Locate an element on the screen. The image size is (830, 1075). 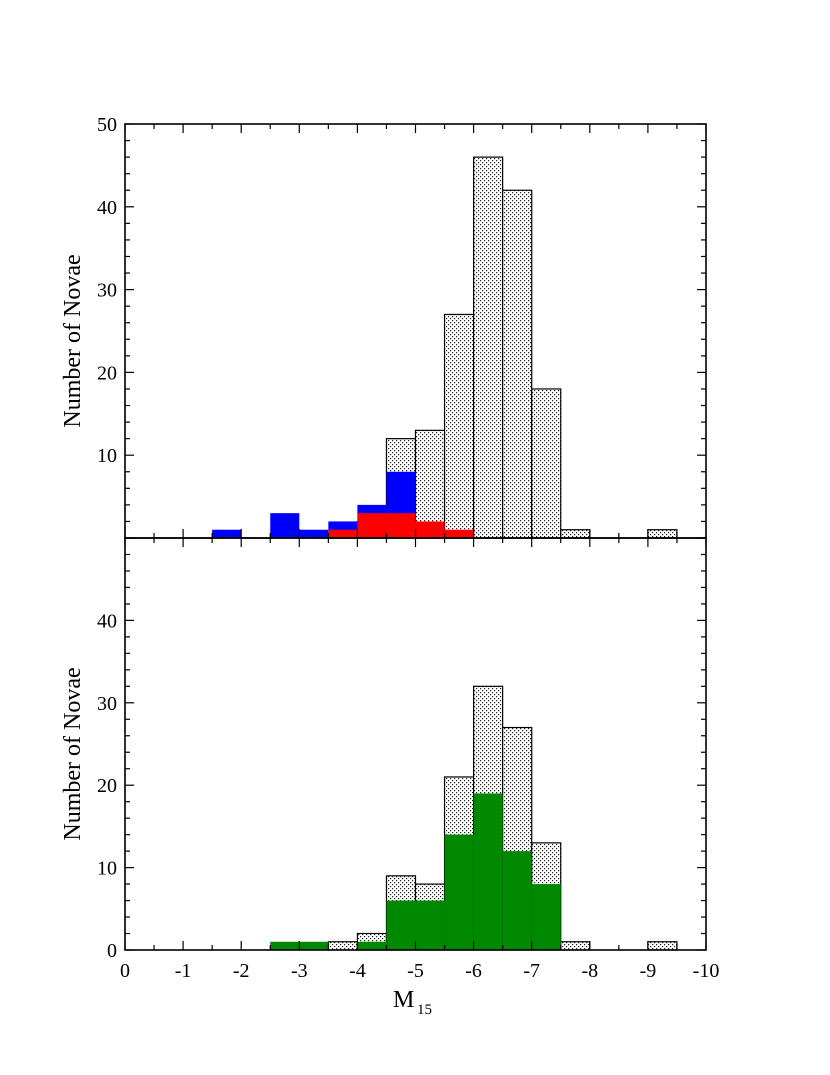
x-tick-label: -9 is located at coordinates (648, 971).